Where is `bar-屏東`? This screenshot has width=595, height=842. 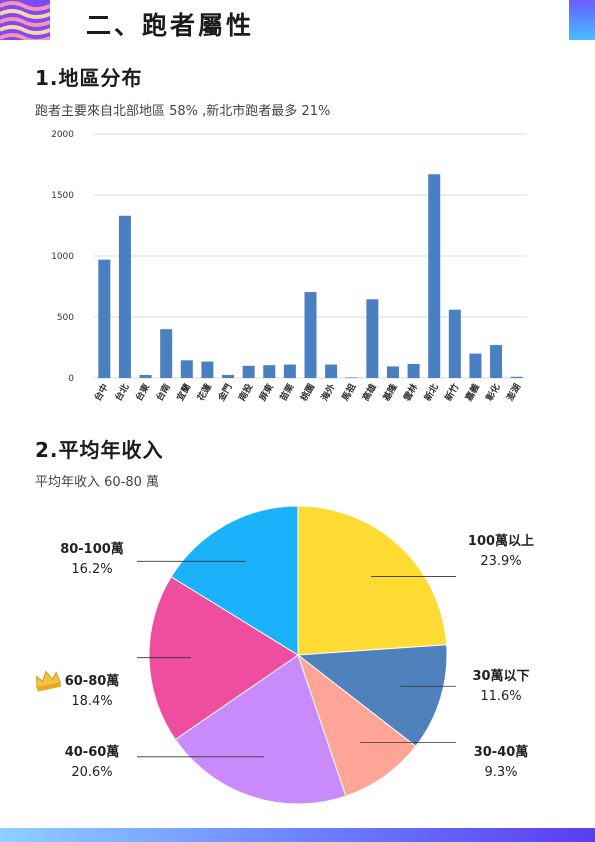 bar-屏東 is located at coordinates (269, 371).